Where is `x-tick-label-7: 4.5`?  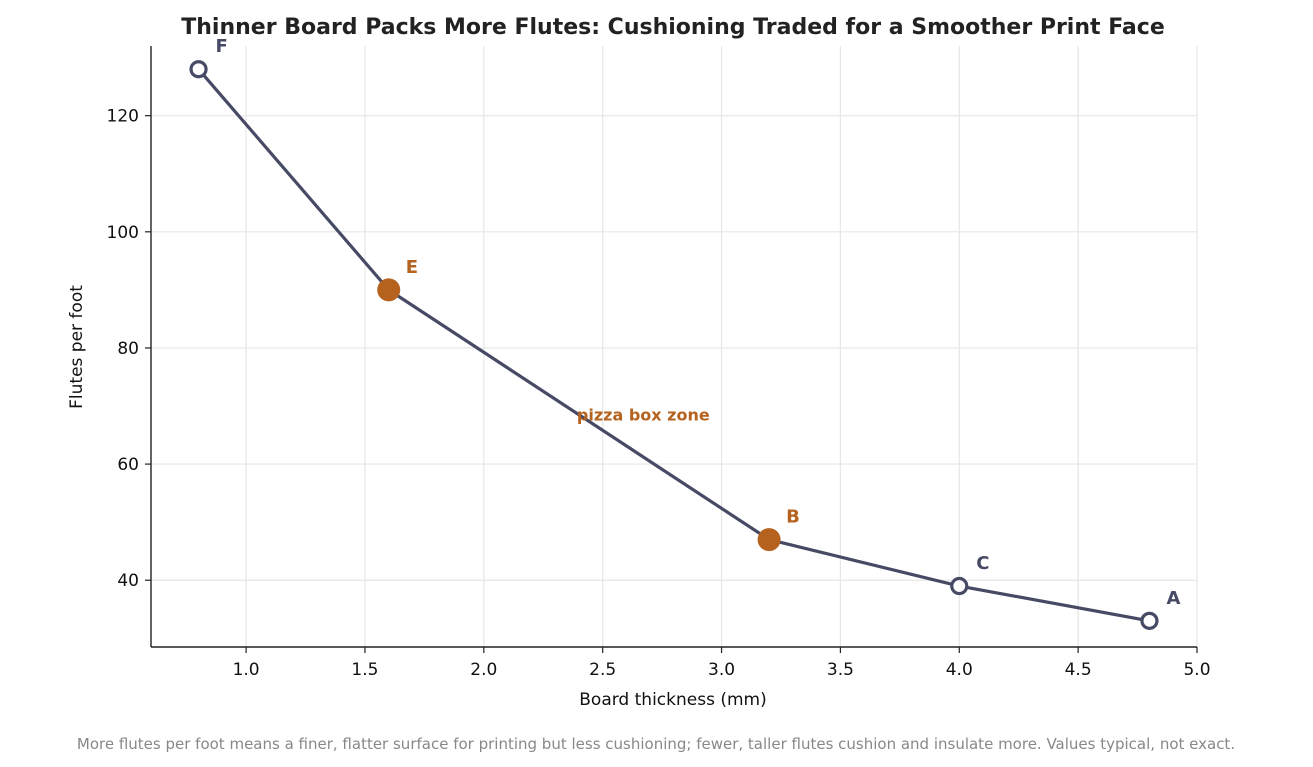 x-tick-label-7: 4.5 is located at coordinates (1078, 670).